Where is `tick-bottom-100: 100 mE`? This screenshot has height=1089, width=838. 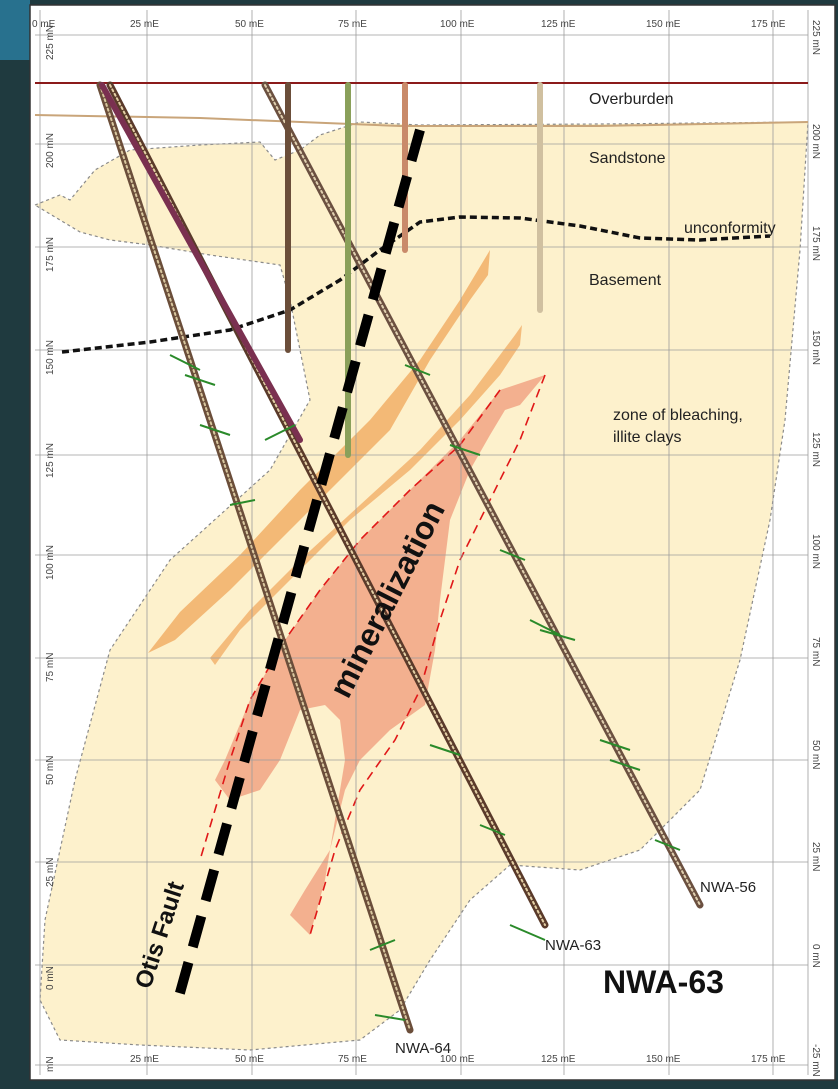
tick-bottom-100: 100 mE is located at coordinates (457, 1059).